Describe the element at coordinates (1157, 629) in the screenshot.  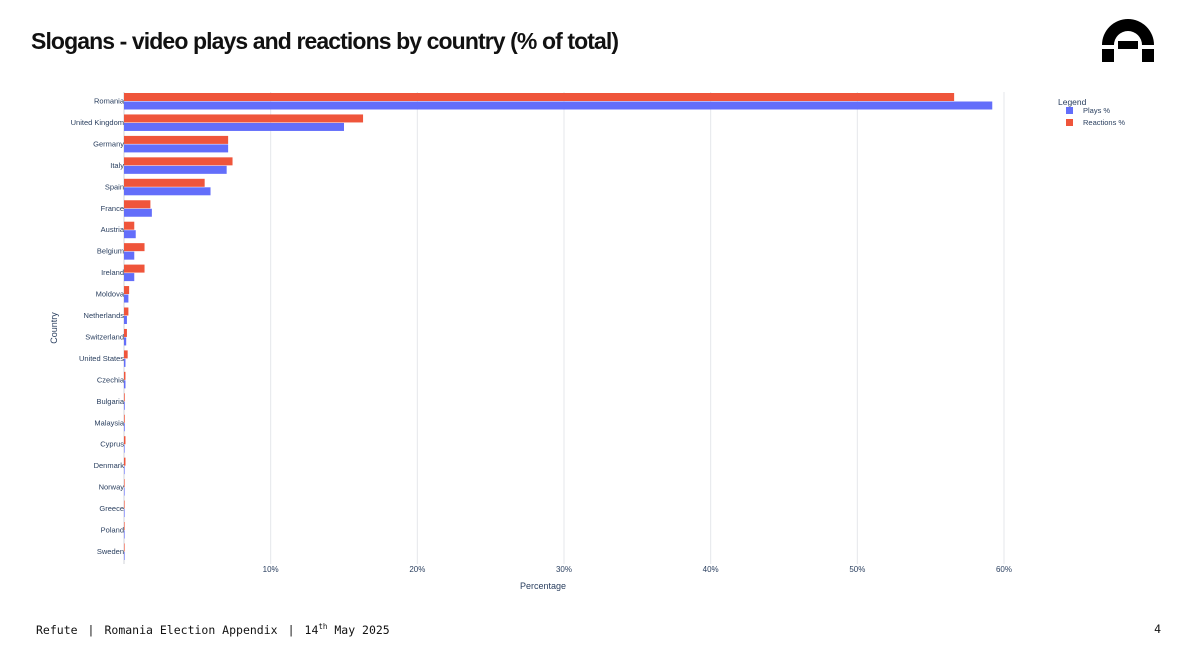
I see `page-number: 4` at that location.